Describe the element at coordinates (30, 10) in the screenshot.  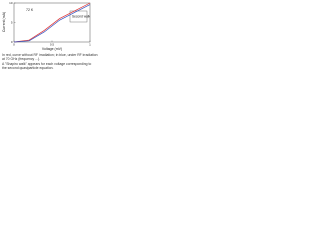
I see `annotation: 72 K` at that location.